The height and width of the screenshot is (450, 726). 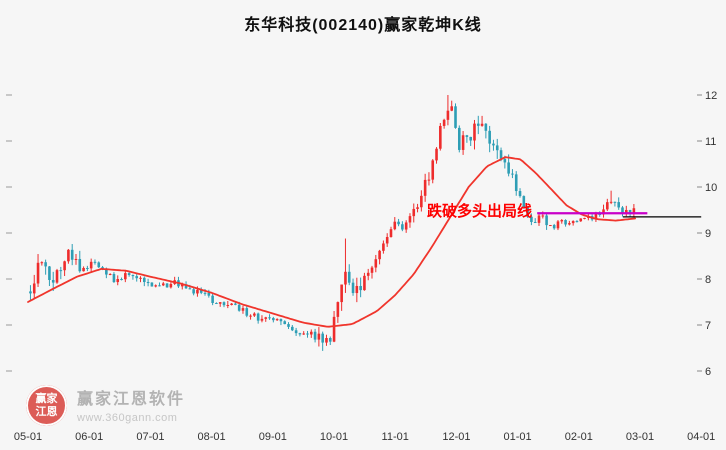 What do you see at coordinates (363, 25) in the screenshot?
I see `chart-title: 东华科技(002140)赢家乾坤K线` at bounding box center [363, 25].